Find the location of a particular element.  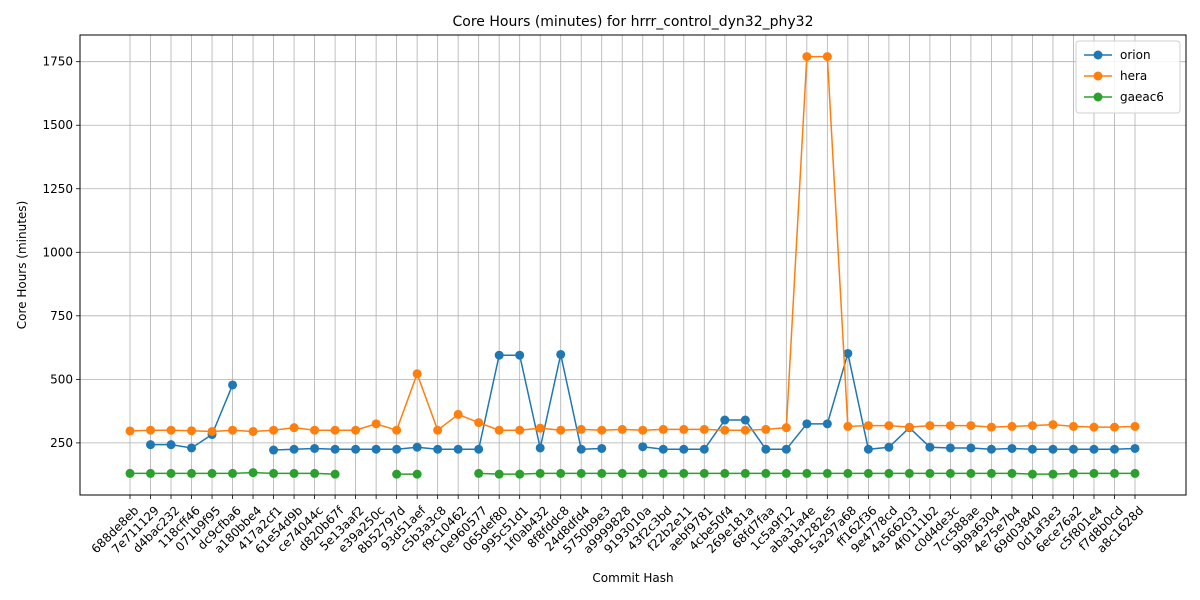

y-tick-label: 750 is located at coordinates (61, 316).